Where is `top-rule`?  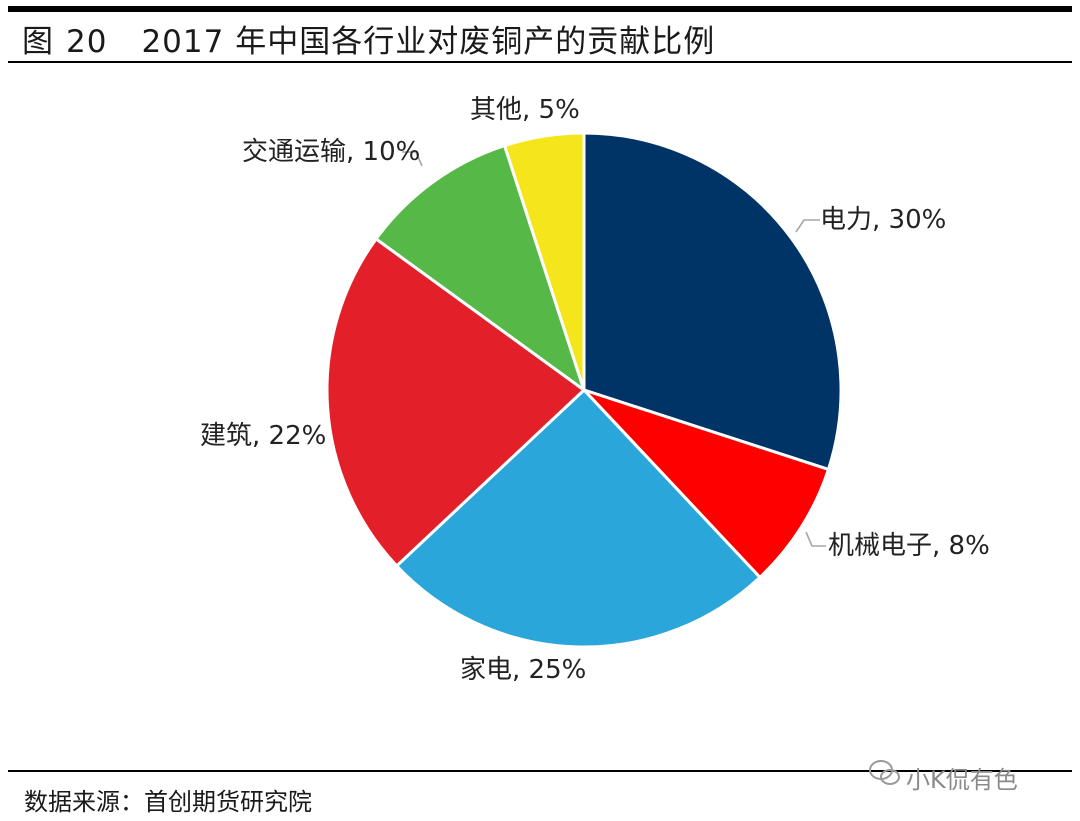
top-rule is located at coordinates (540, 9).